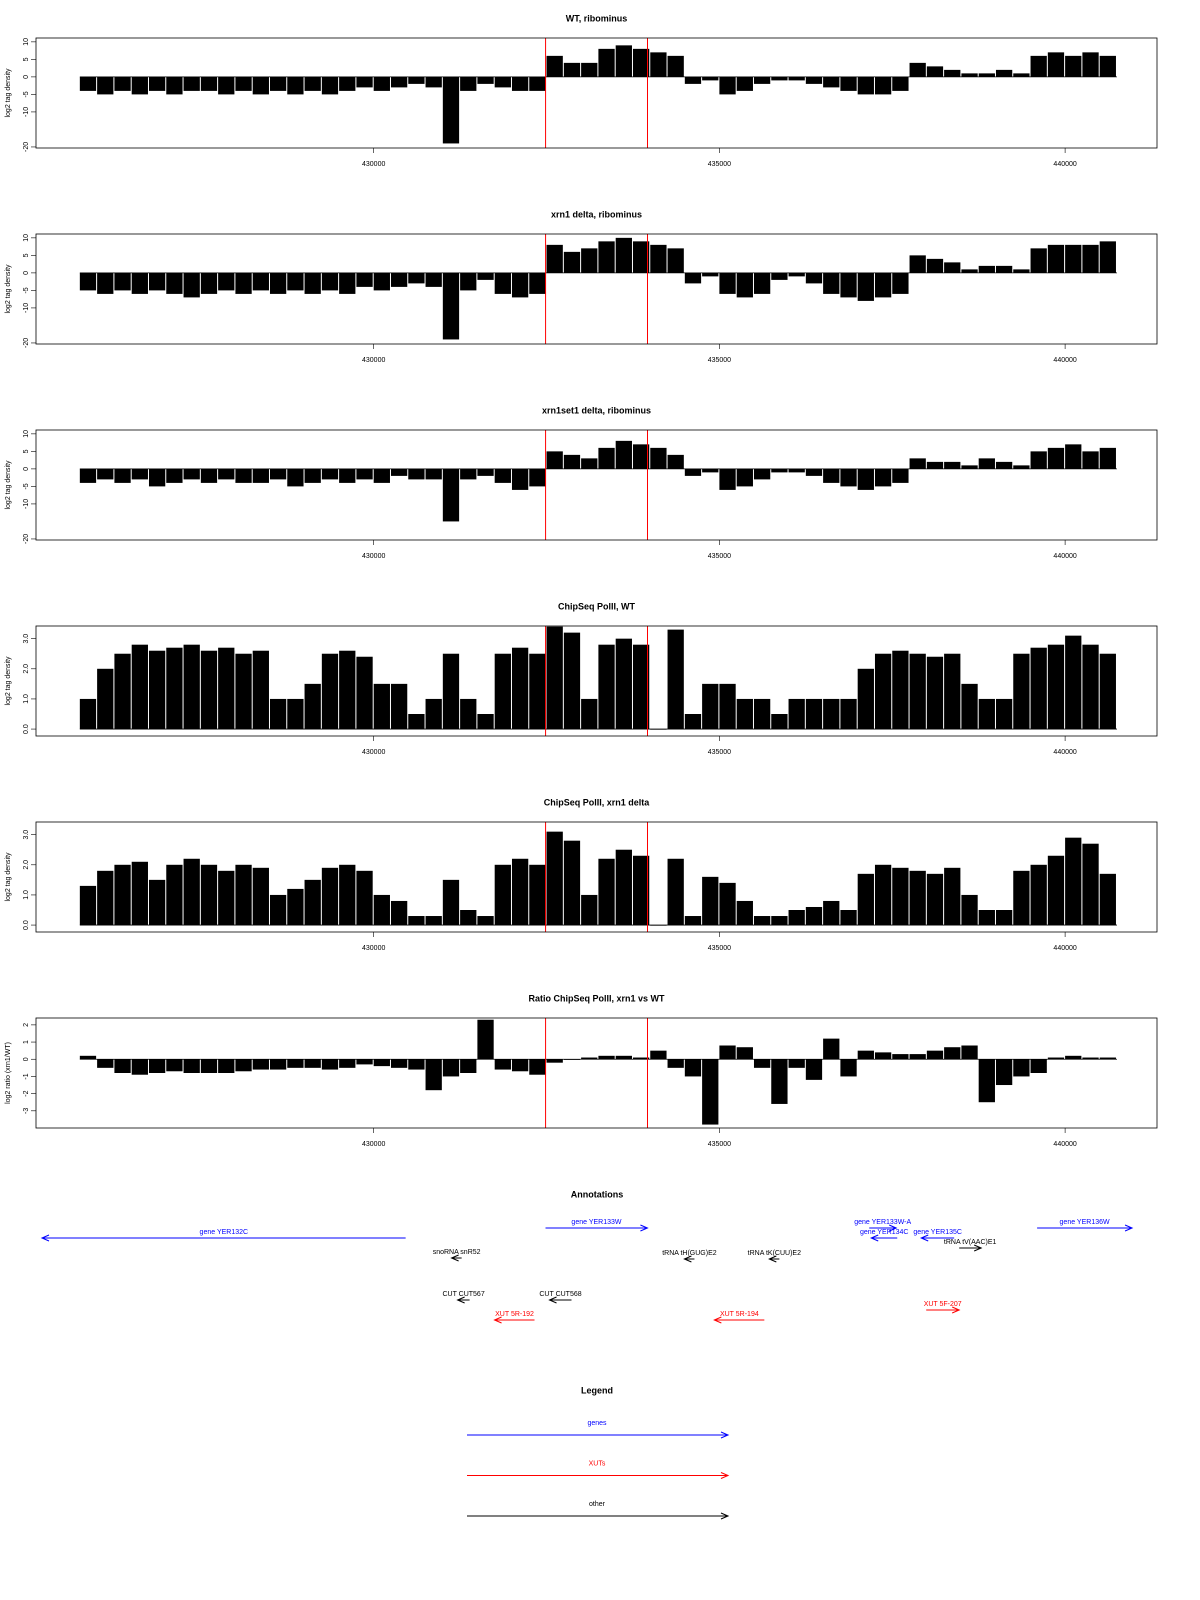 Image resolution: width=1200 pixels, height=1600 pixels. Describe the element at coordinates (596, 1222) in the screenshot. I see `annotation-label: gene YER133W` at that location.